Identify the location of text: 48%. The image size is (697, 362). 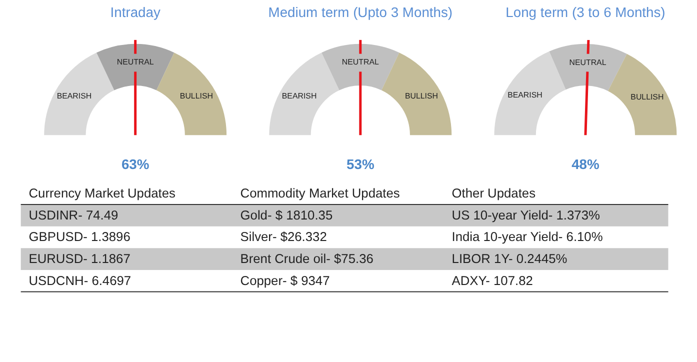
(586, 164).